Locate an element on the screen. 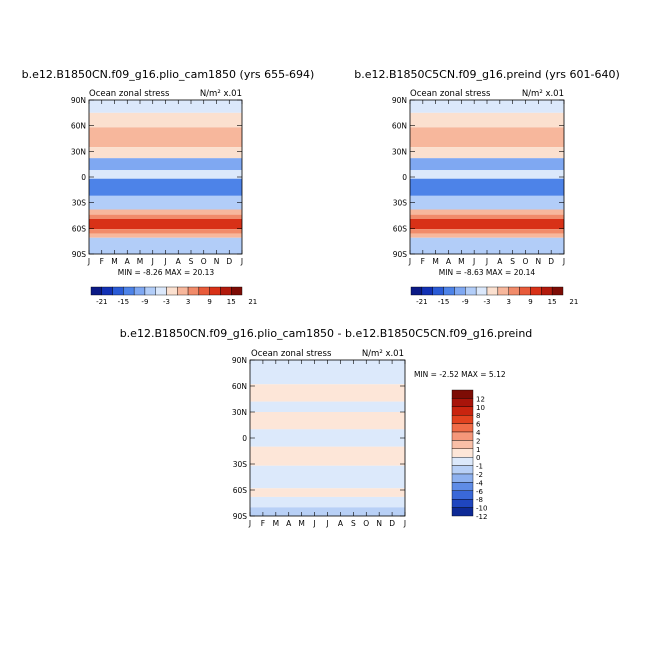  colorbar-label: 12 is located at coordinates (480, 399).